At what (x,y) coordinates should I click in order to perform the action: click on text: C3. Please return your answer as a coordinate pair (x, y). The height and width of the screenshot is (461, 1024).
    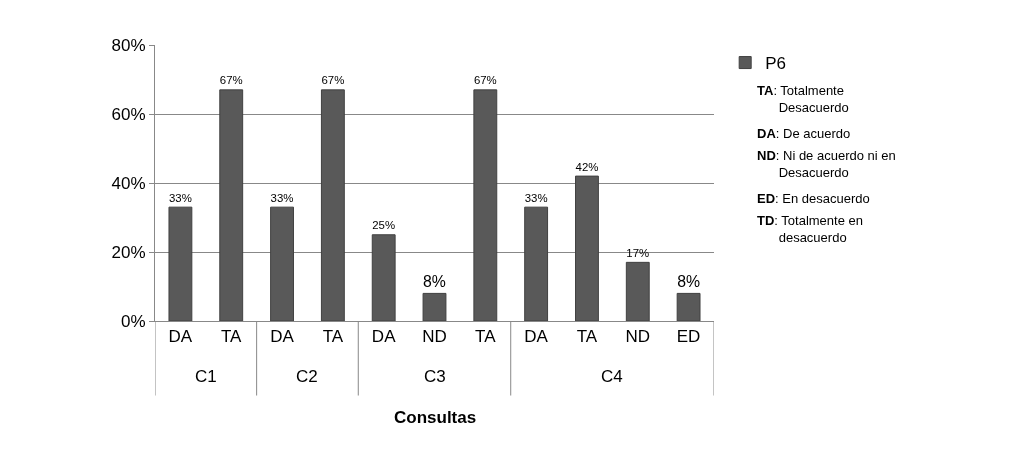
    Looking at the image, I should click on (435, 376).